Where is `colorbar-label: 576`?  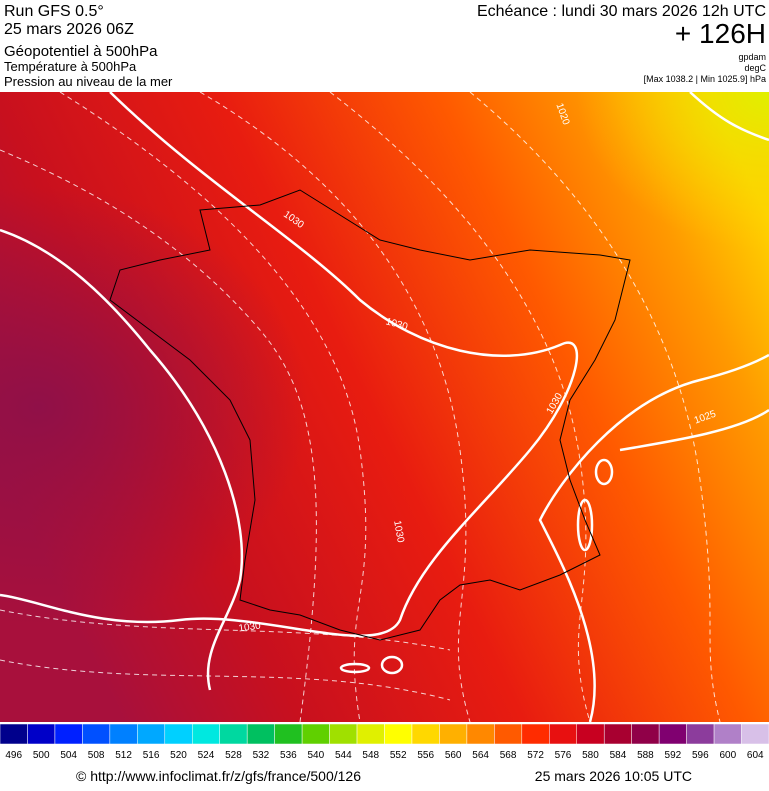
colorbar-label: 576 is located at coordinates (563, 755).